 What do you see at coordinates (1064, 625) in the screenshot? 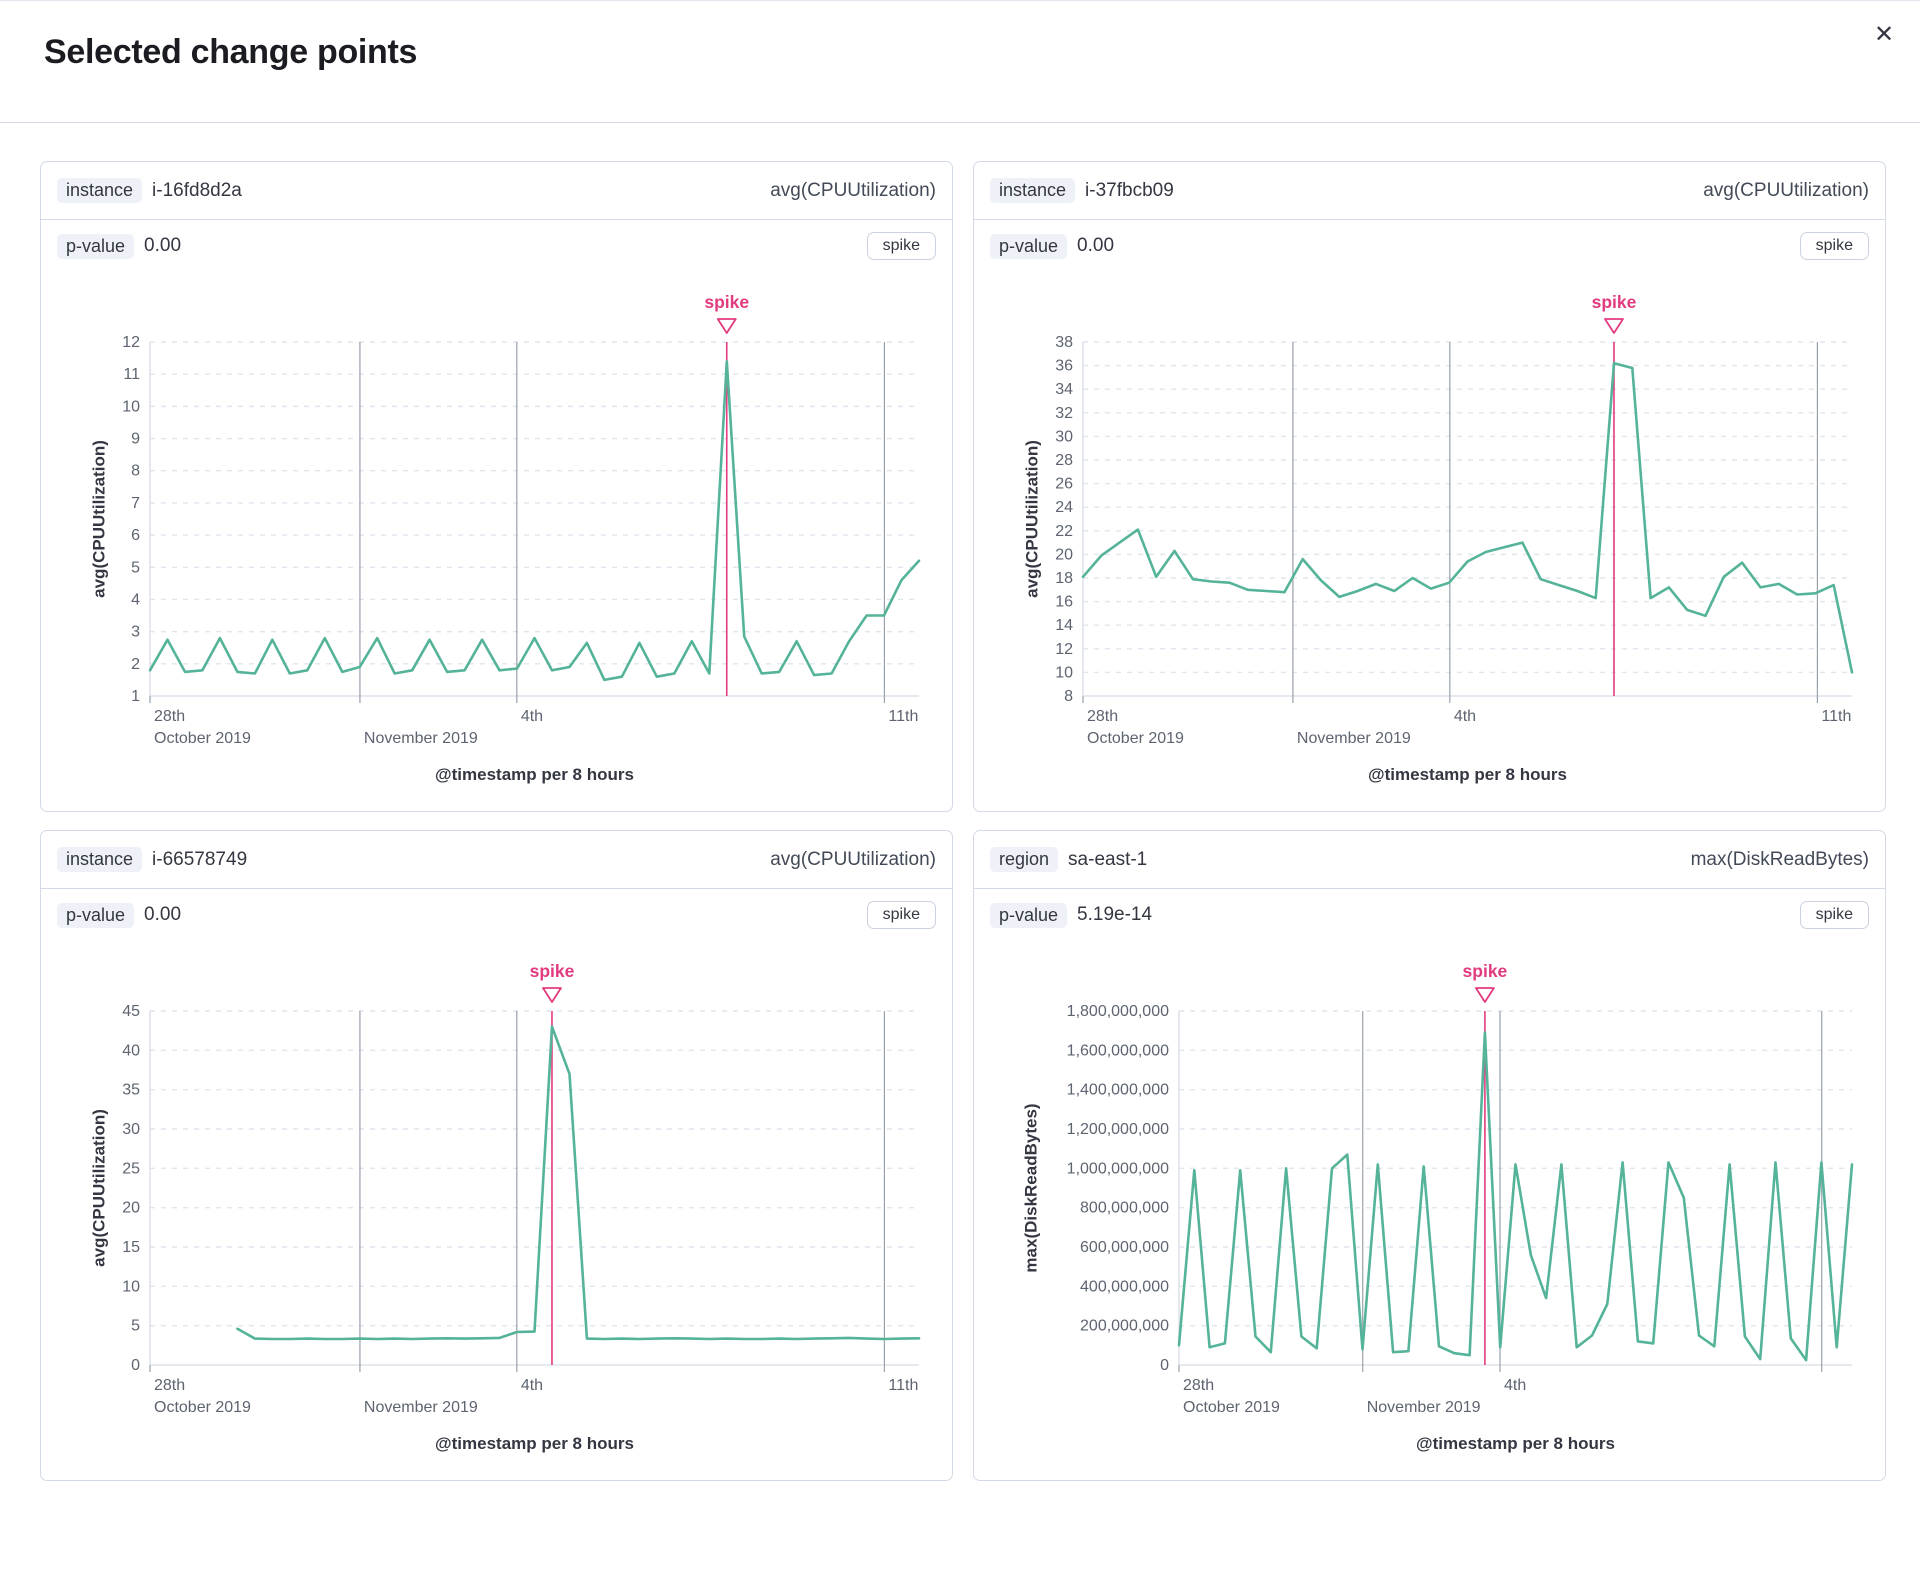
I see `svg-text: 14` at bounding box center [1064, 625].